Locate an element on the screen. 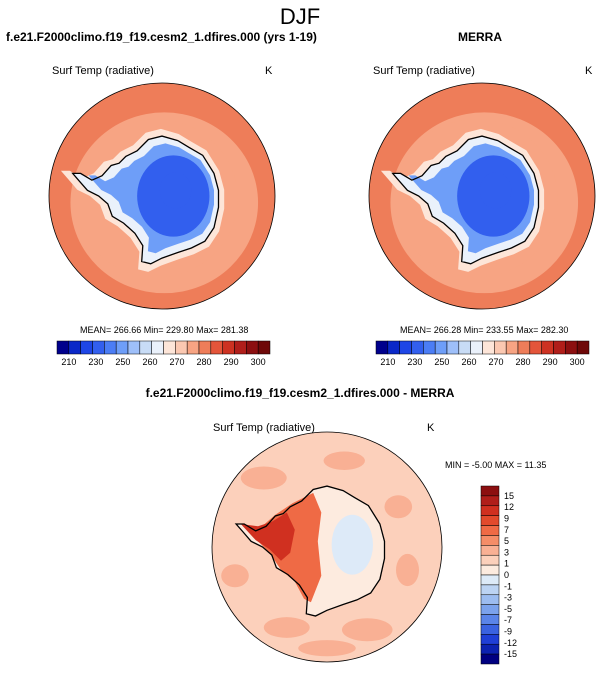 This screenshot has height=673, width=600. colorbar-tick-label: -7 is located at coordinates (508, 620).